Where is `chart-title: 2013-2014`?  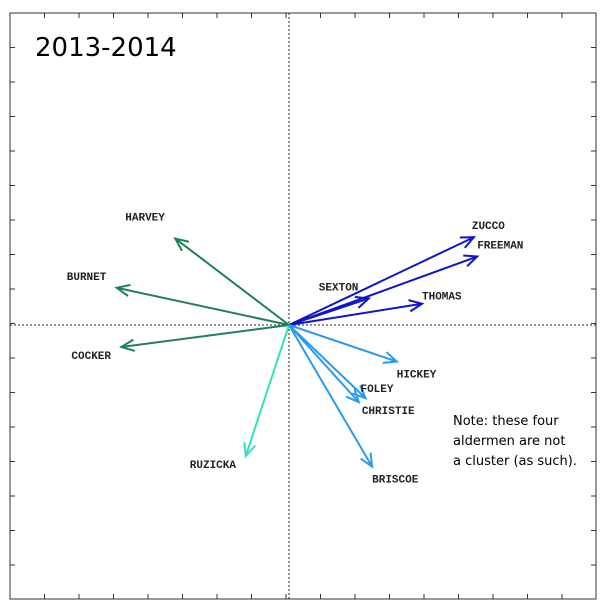
chart-title: 2013-2014 is located at coordinates (106, 48).